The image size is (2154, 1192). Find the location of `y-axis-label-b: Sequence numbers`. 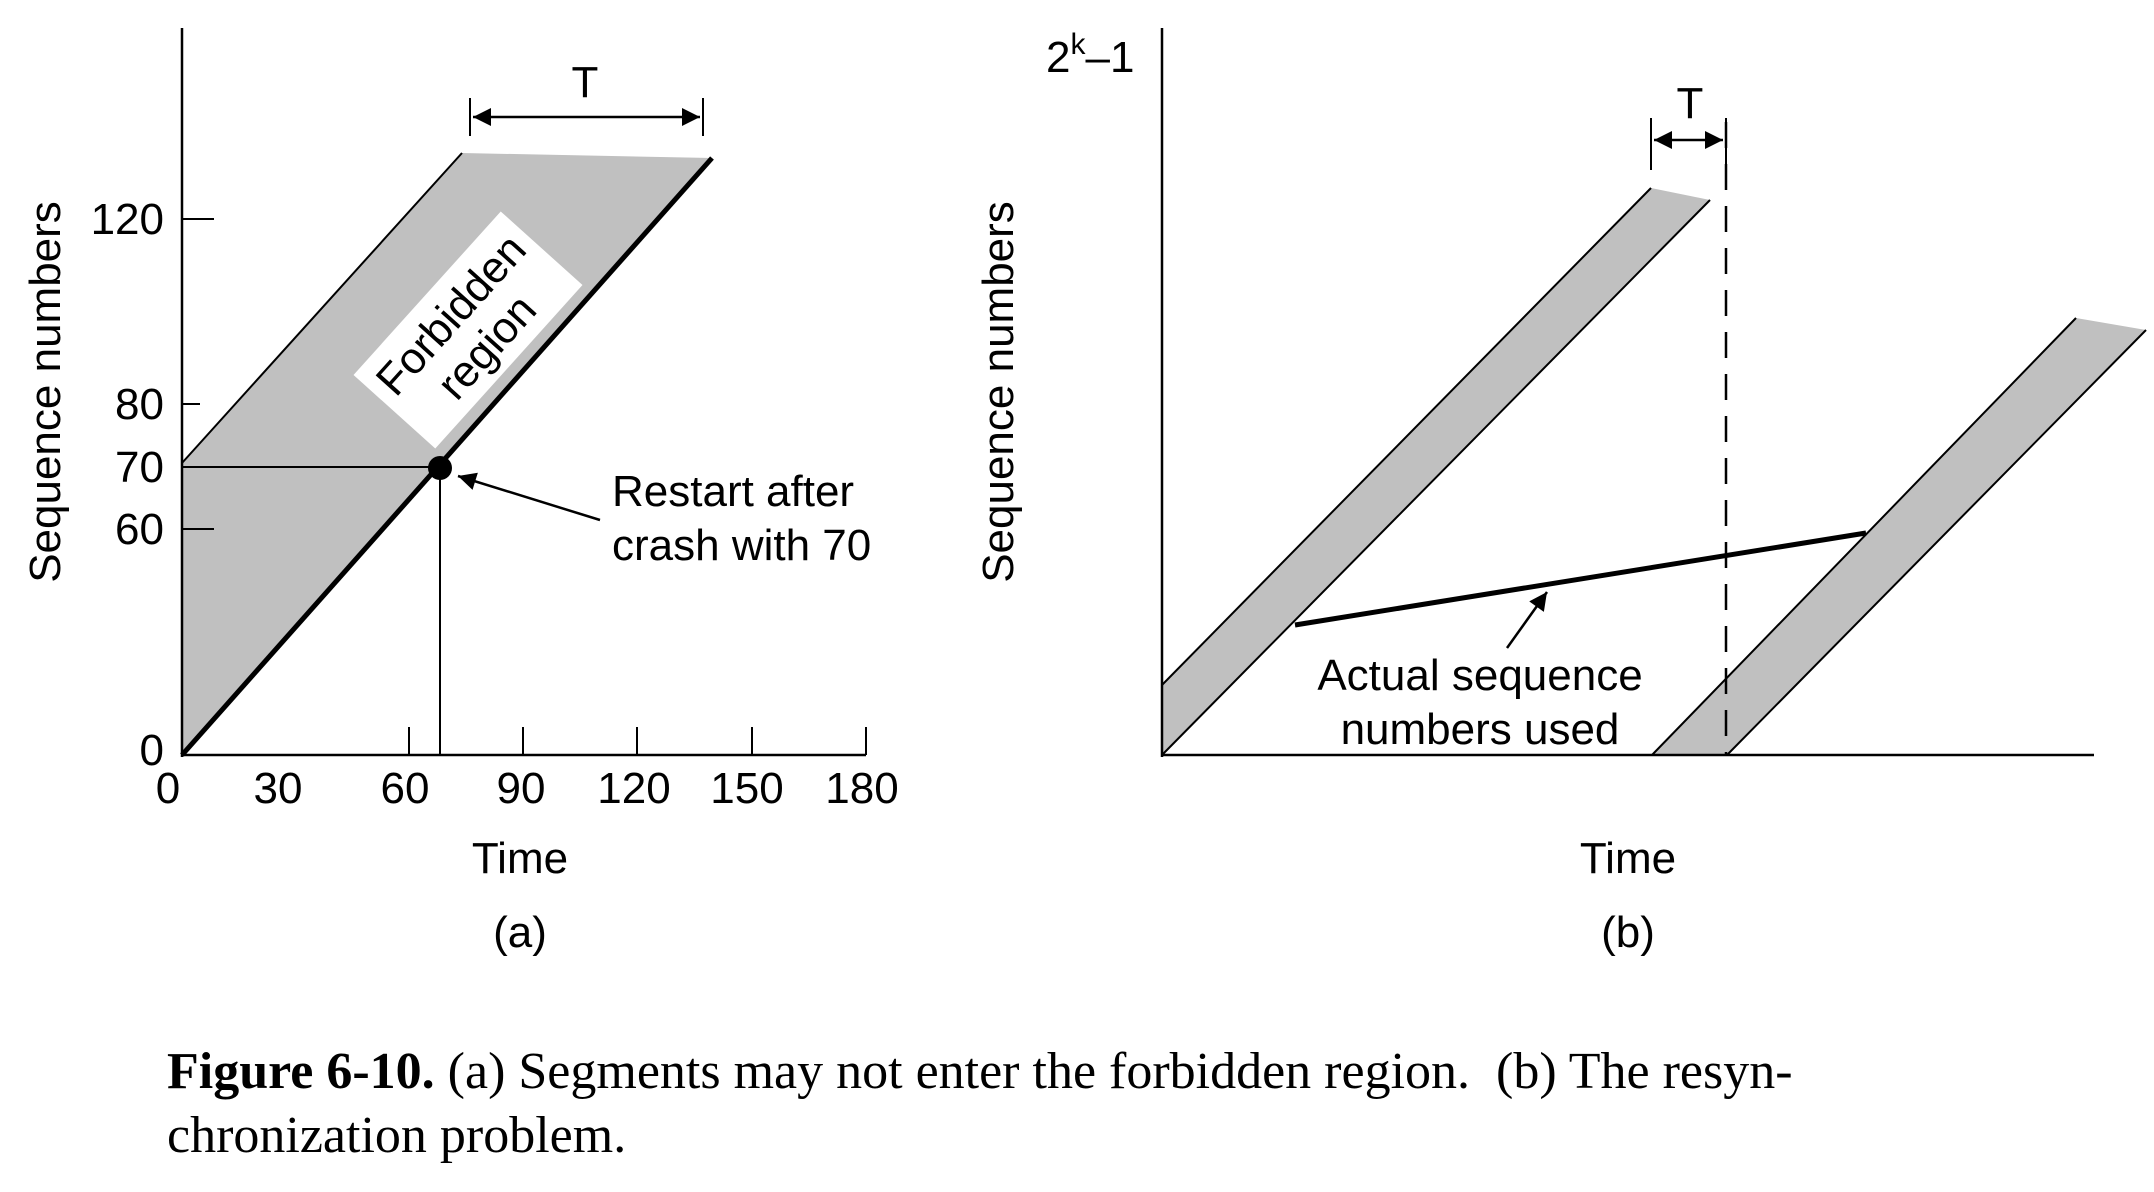

y-axis-label-b: Sequence numbers is located at coordinates (998, 392).